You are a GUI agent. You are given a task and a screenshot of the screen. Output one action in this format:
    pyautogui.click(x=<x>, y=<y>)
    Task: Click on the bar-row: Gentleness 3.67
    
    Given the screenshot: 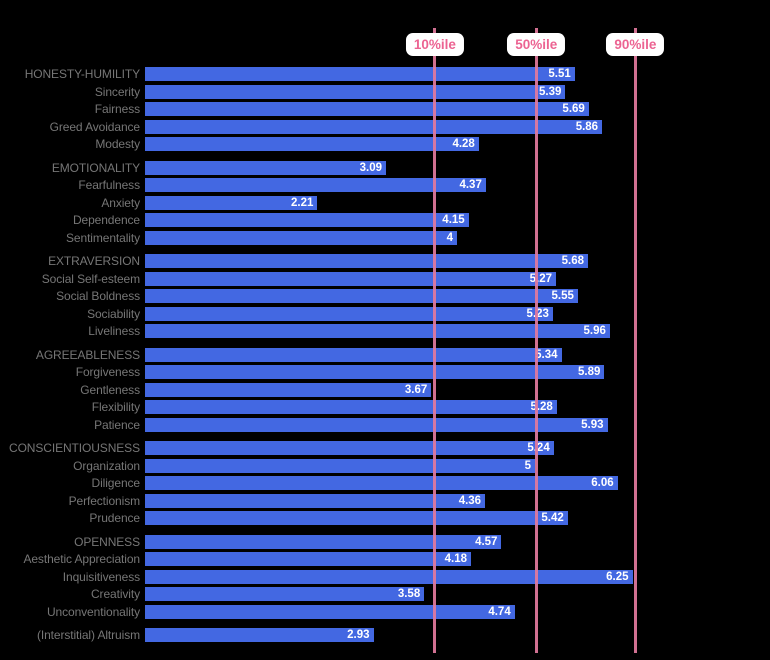 What is the action you would take?
    pyautogui.click(x=316, y=391)
    